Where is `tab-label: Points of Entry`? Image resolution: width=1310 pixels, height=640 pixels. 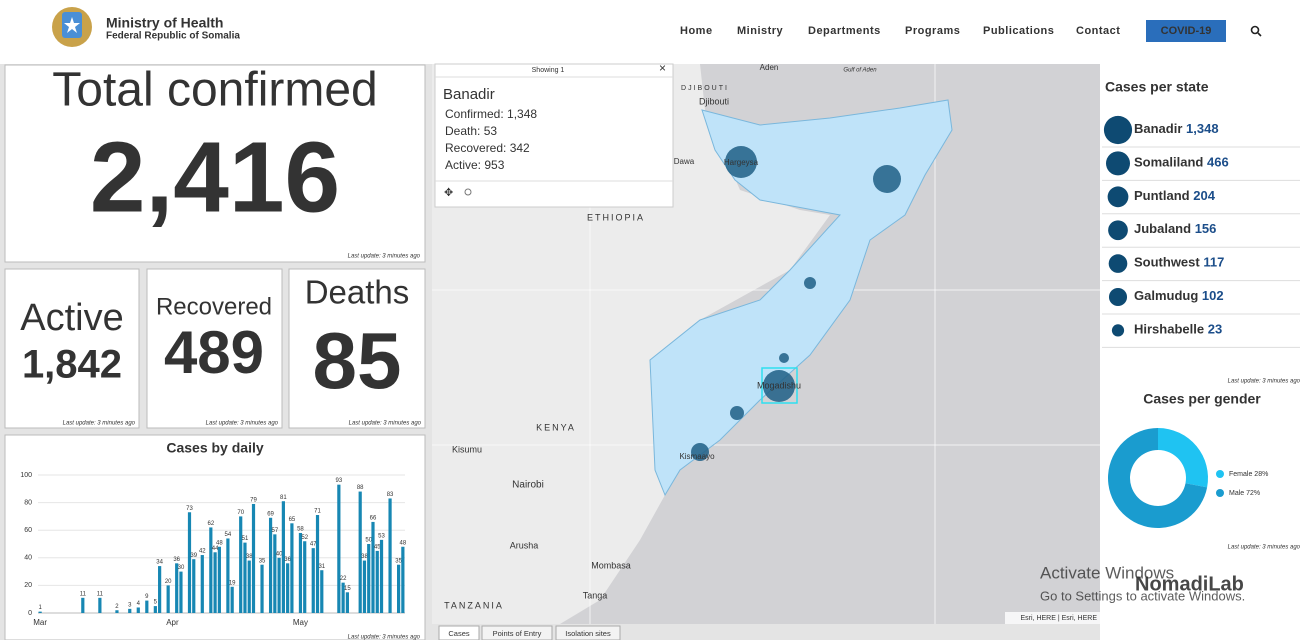
tab-label: Points of Entry is located at coordinates (517, 633).